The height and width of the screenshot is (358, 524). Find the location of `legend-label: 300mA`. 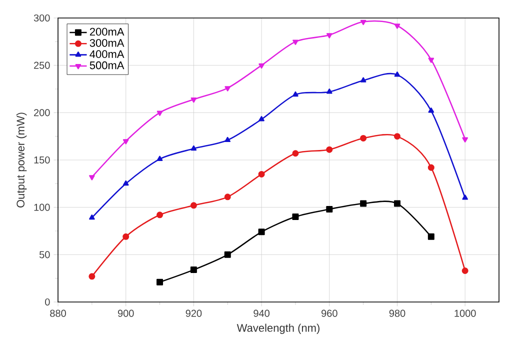

legend-label: 300mA is located at coordinates (107, 43).